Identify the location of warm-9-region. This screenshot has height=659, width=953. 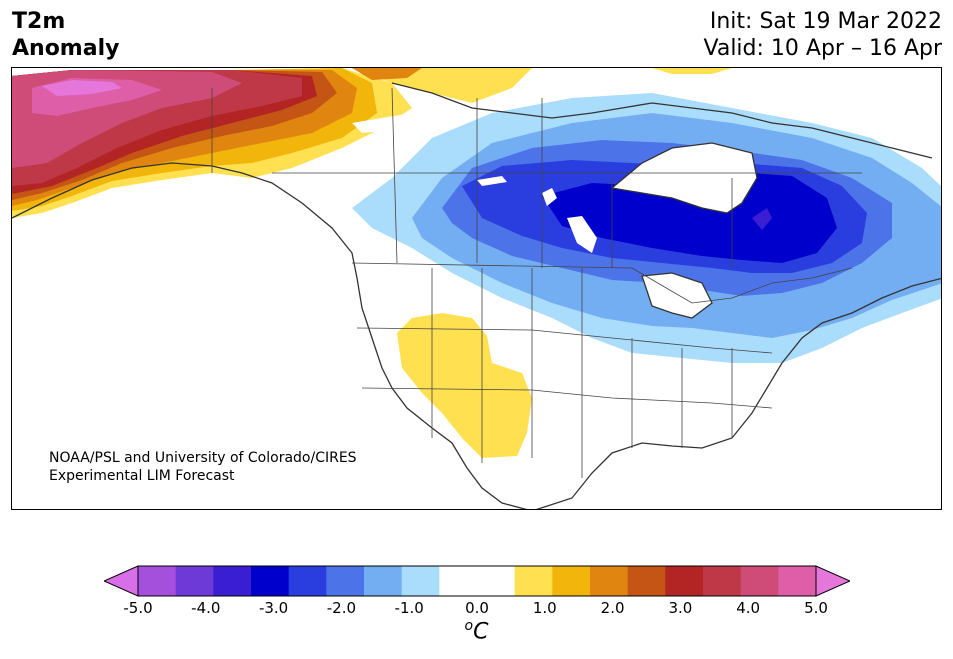
(82, 88).